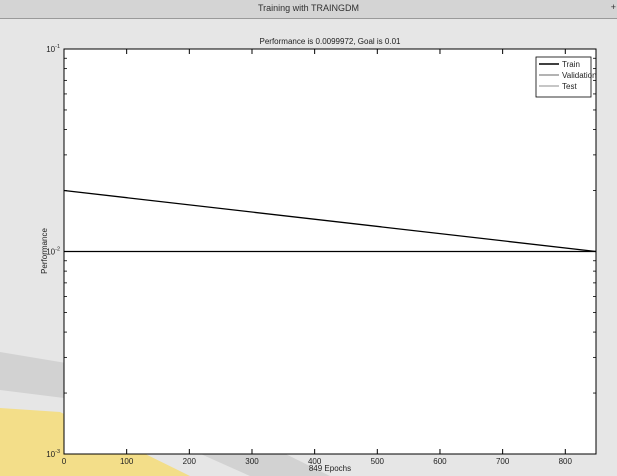 This screenshot has width=617, height=476. I want to click on y-tick-label: 10⁻², so click(53, 252).